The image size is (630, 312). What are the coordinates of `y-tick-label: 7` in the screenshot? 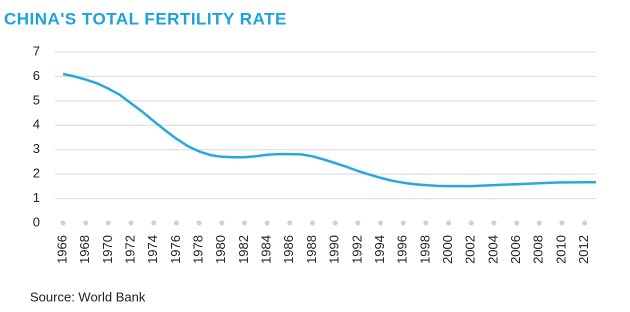 It's located at (36, 50).